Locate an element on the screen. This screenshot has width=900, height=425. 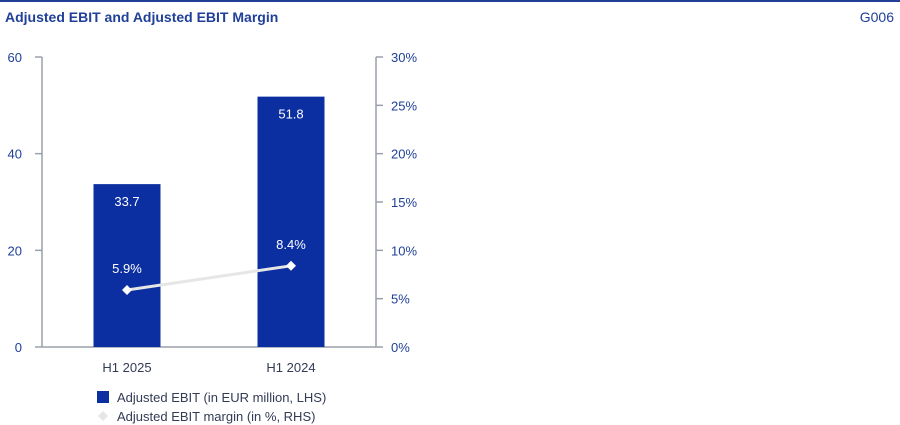
right-axis-tick-label: 10% is located at coordinates (404, 250).